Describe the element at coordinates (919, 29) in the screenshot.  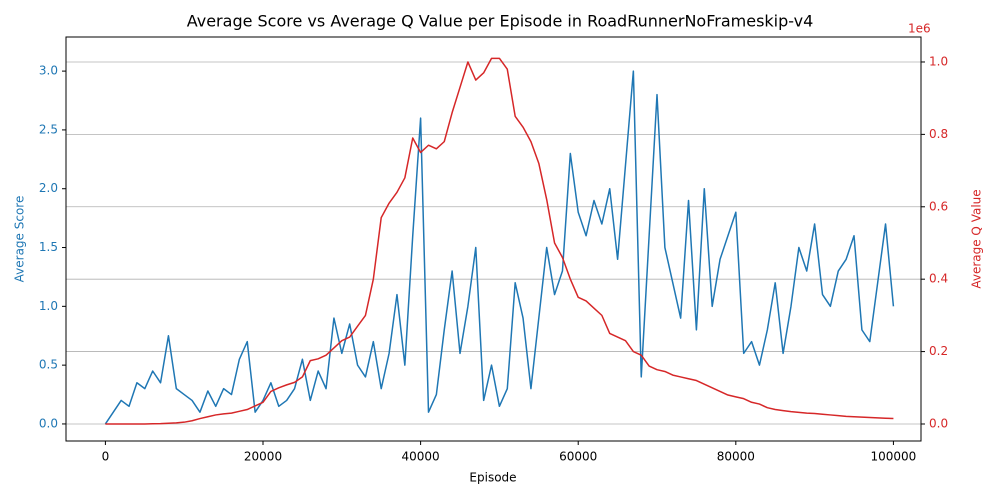
I see `y2-offset-label: 1e6` at that location.